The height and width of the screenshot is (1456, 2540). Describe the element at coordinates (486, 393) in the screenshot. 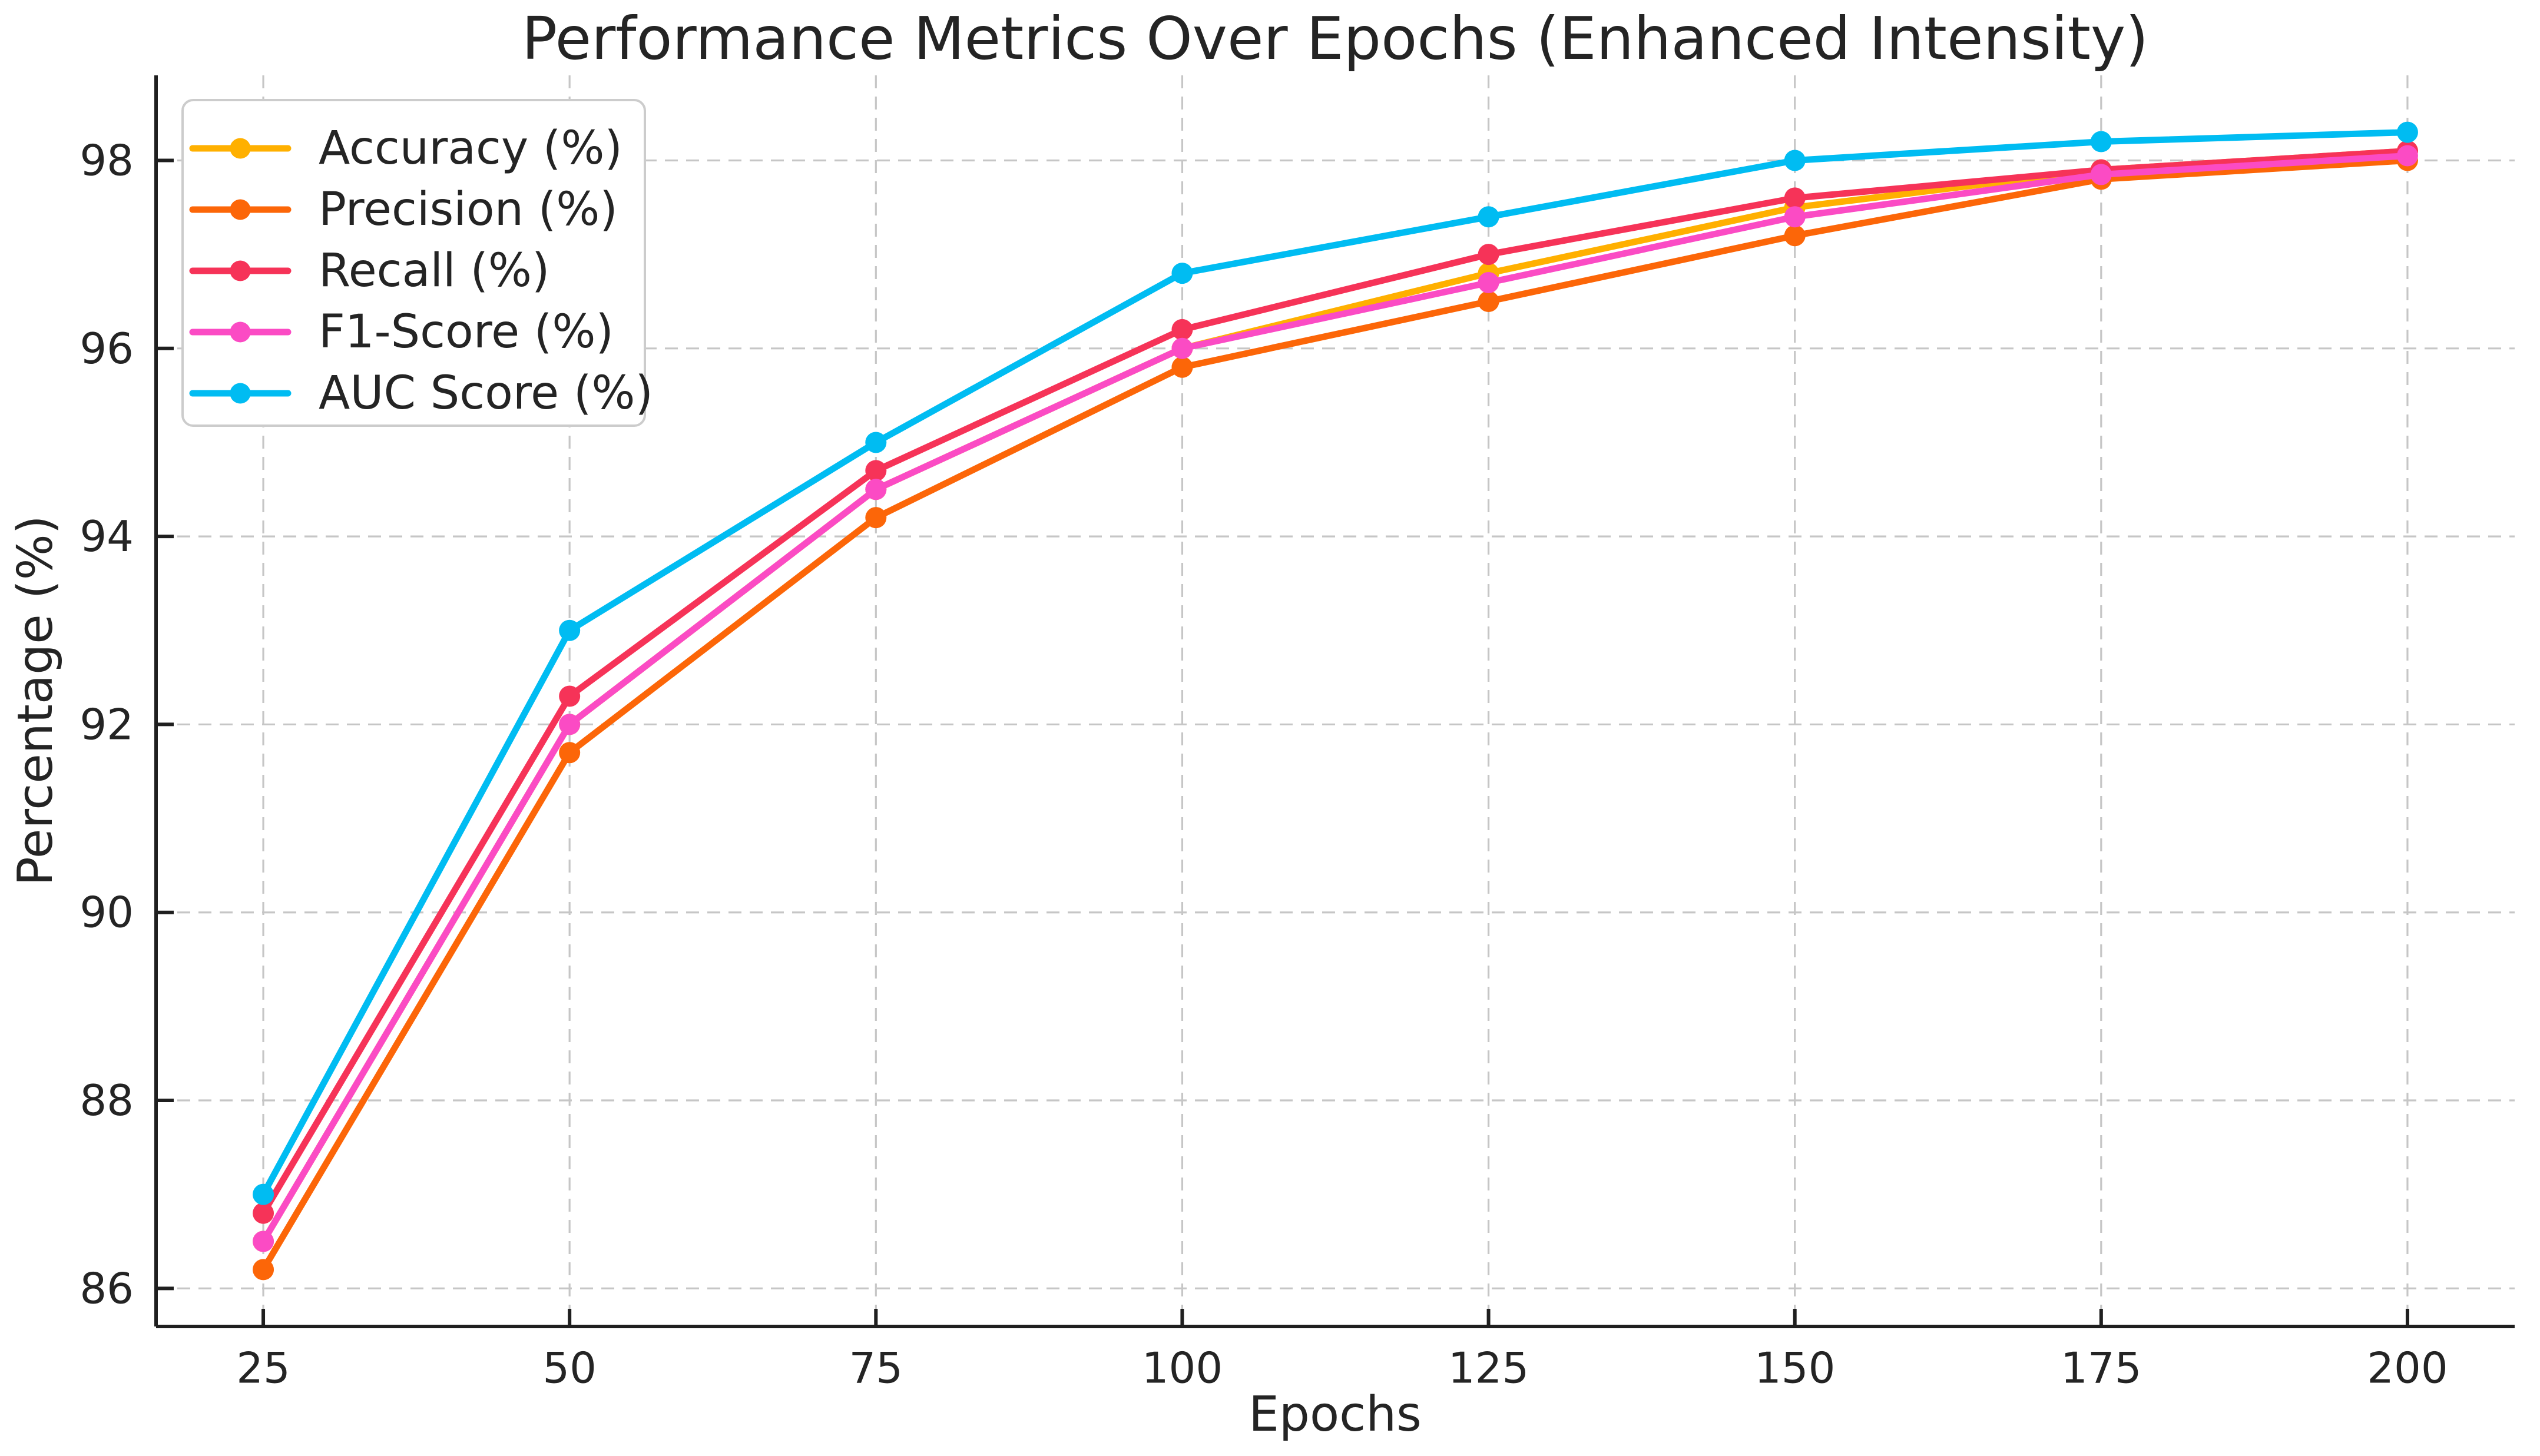

I see `legend-label-auc-score: AUC Score (%)` at that location.